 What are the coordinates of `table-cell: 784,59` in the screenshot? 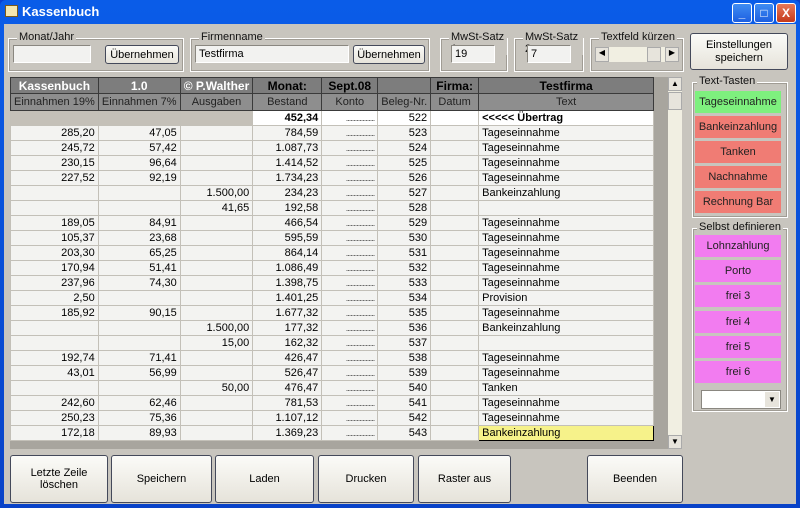 It's located at (287, 133).